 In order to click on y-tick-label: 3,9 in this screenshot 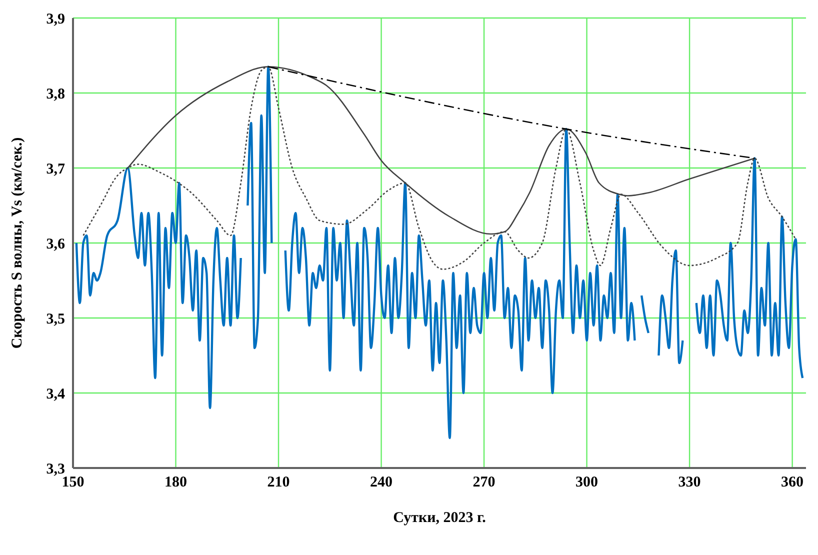, I will do `click(55, 19)`.